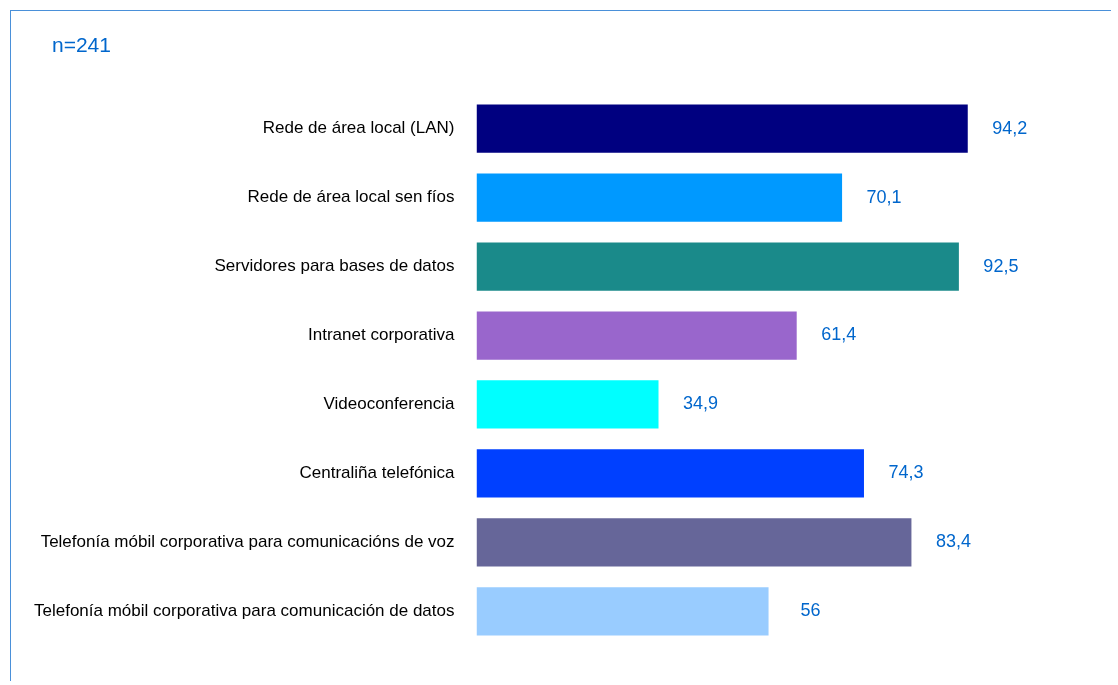 This screenshot has width=1118, height=685. What do you see at coordinates (382, 335) in the screenshot?
I see `y-tick-label: Intranet corporativa` at bounding box center [382, 335].